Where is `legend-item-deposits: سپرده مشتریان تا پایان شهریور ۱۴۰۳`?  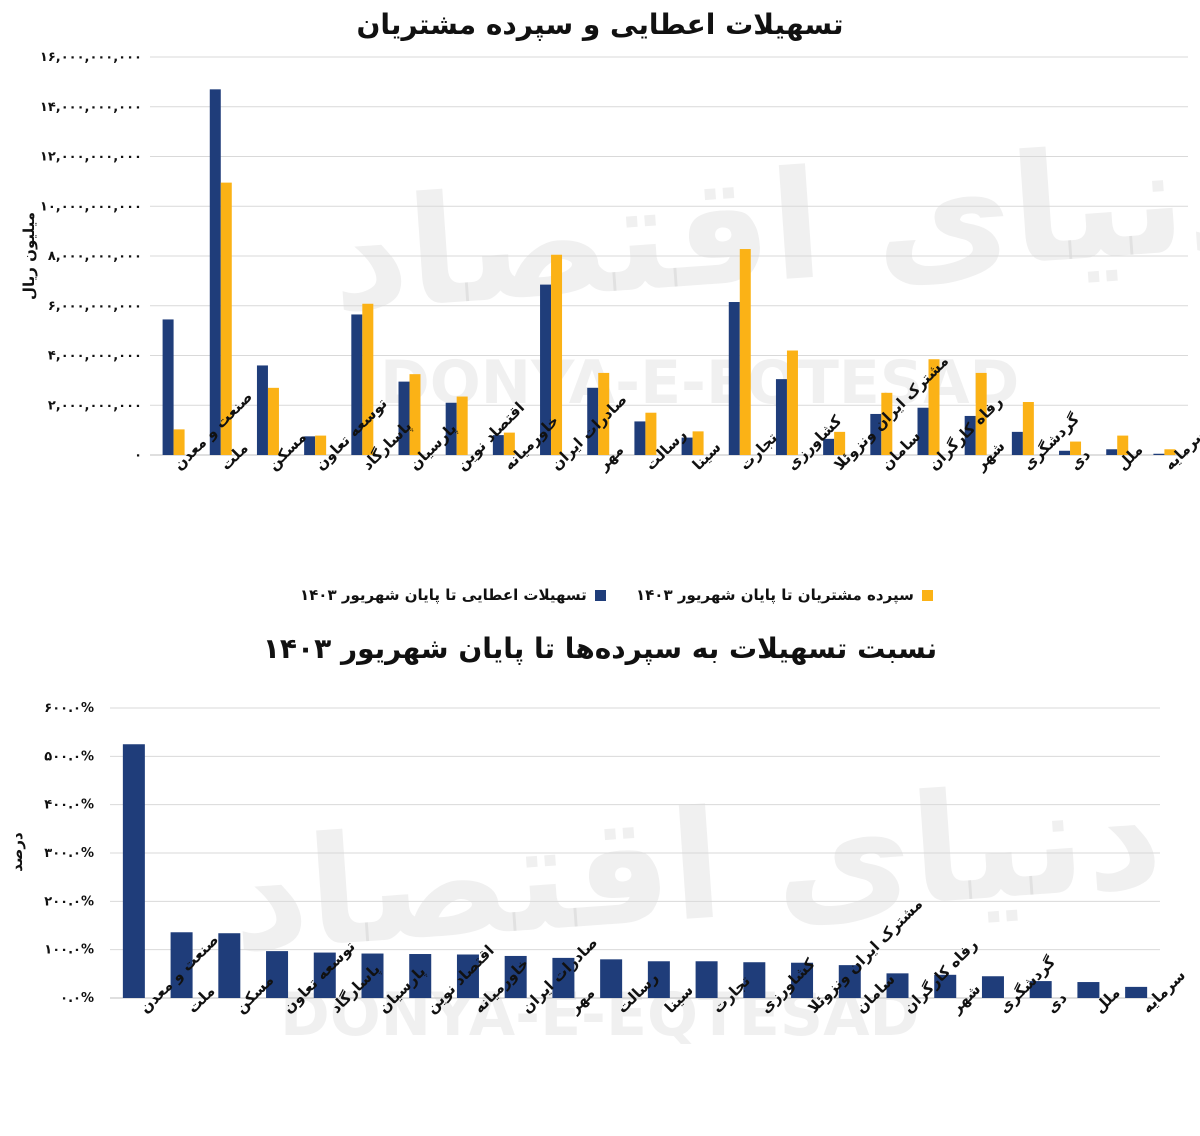 legend-item-deposits: سپرده مشتریان تا پایان شهریور ۱۴۰۳ is located at coordinates (784, 595).